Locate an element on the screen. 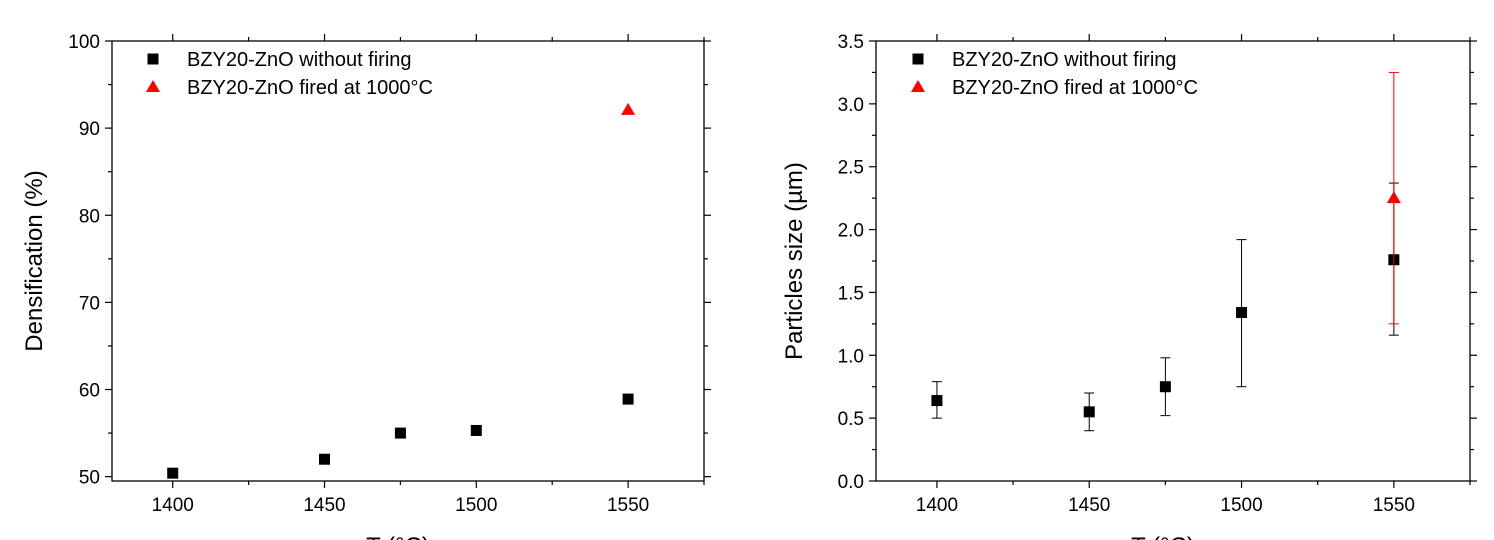 This screenshot has height=540, width=1494. y-tick-label: 2.0 is located at coordinates (851, 231).